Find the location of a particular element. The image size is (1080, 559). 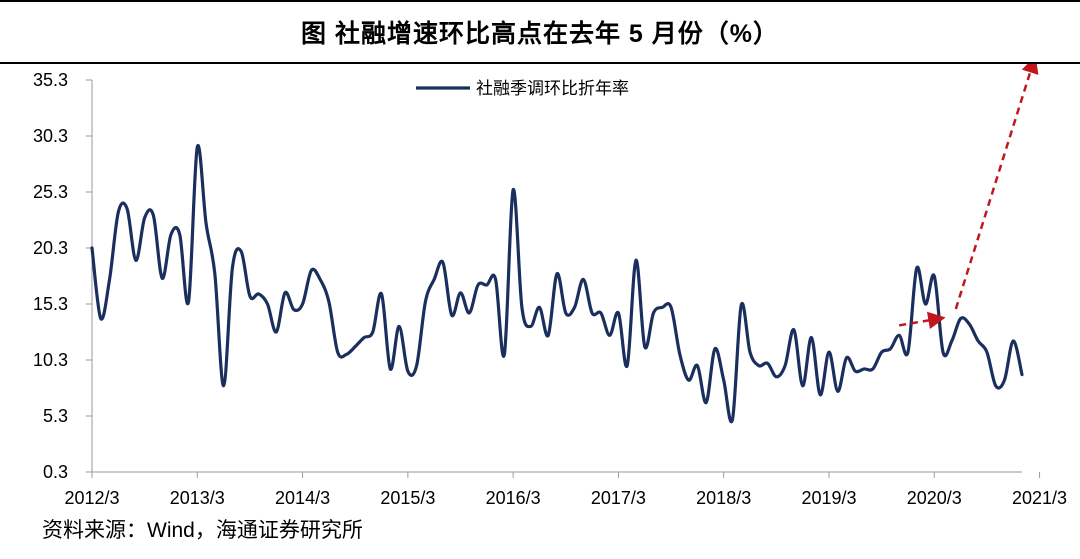

y-tick-label: 30.3 is located at coordinates (50, 136).